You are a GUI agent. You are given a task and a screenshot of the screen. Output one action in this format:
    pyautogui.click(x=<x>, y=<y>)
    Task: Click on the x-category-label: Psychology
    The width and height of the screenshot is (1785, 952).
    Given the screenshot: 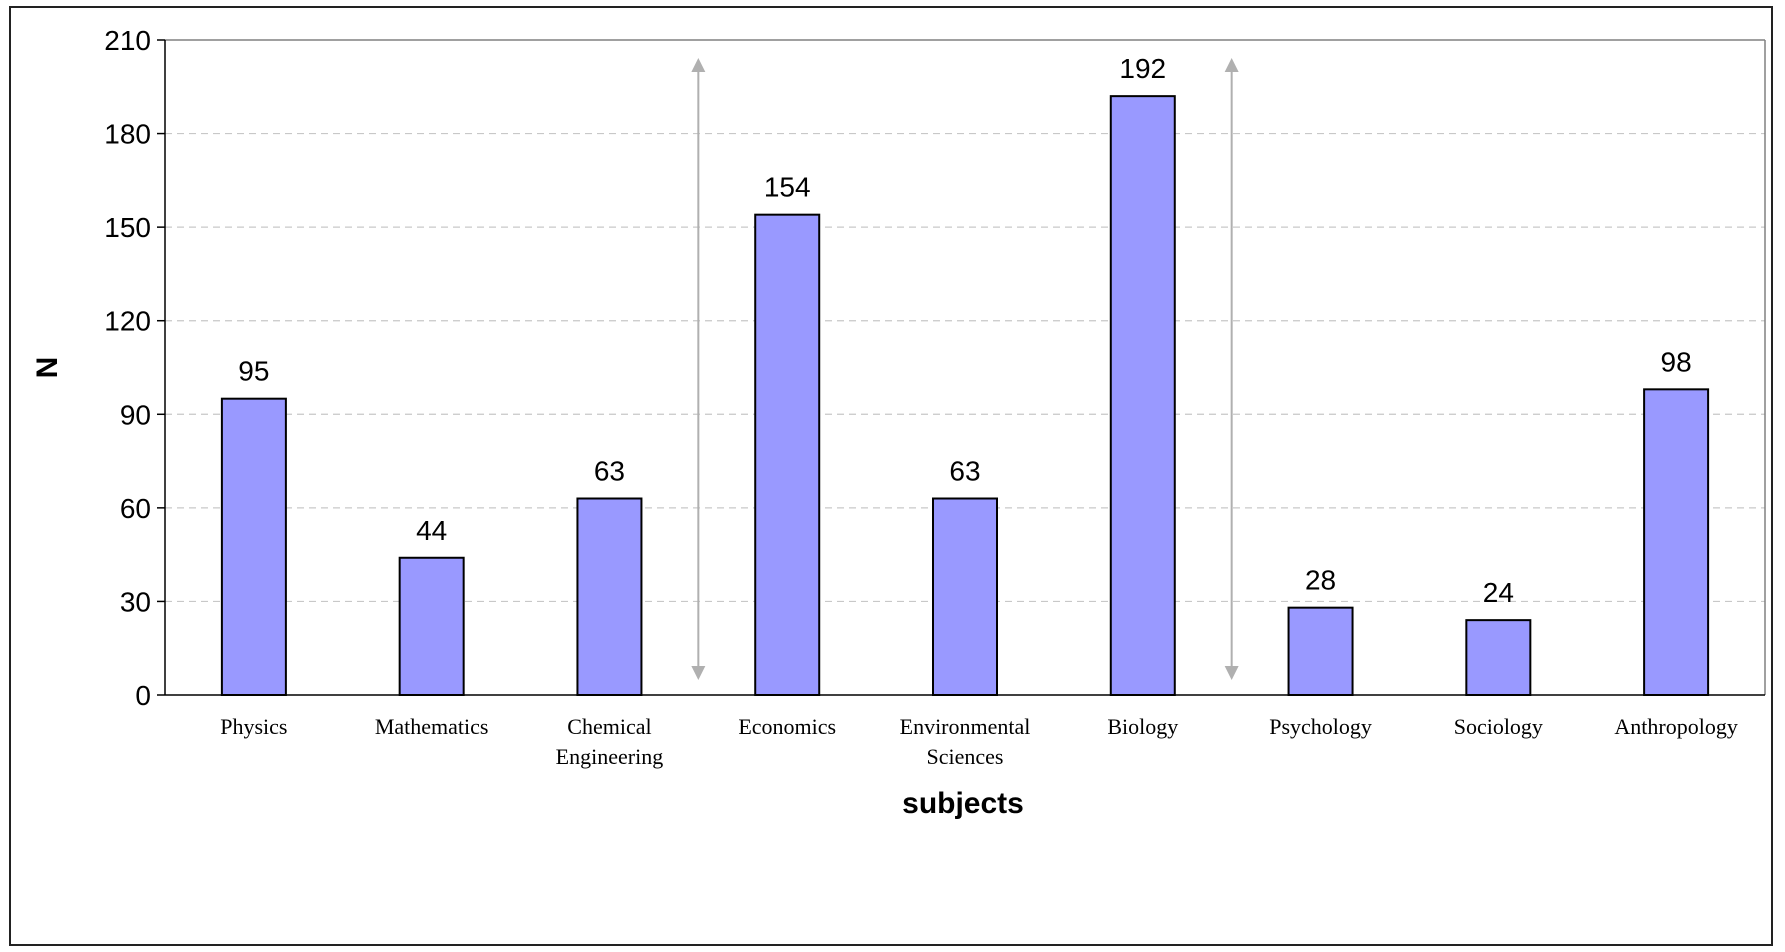 What is the action you would take?
    pyautogui.click(x=1320, y=726)
    